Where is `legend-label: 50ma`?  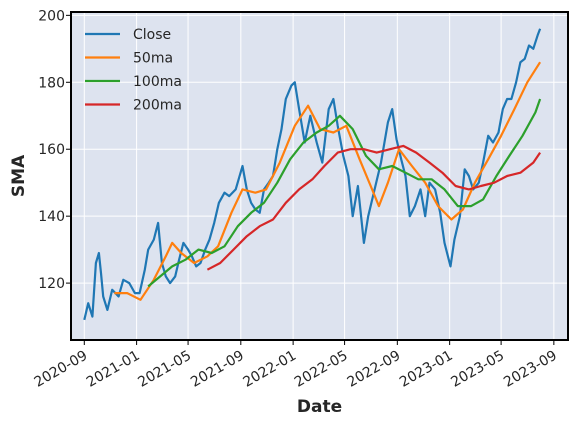 legend-label: 50ma is located at coordinates (153, 59).